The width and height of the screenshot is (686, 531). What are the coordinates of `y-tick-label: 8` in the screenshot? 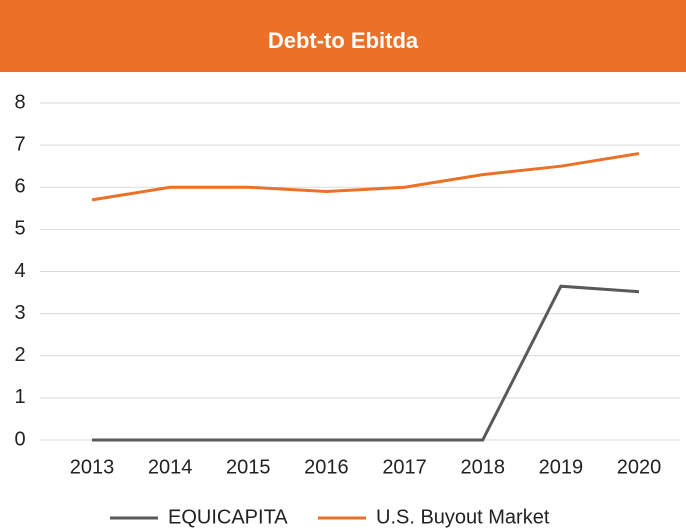 It's located at (19, 102).